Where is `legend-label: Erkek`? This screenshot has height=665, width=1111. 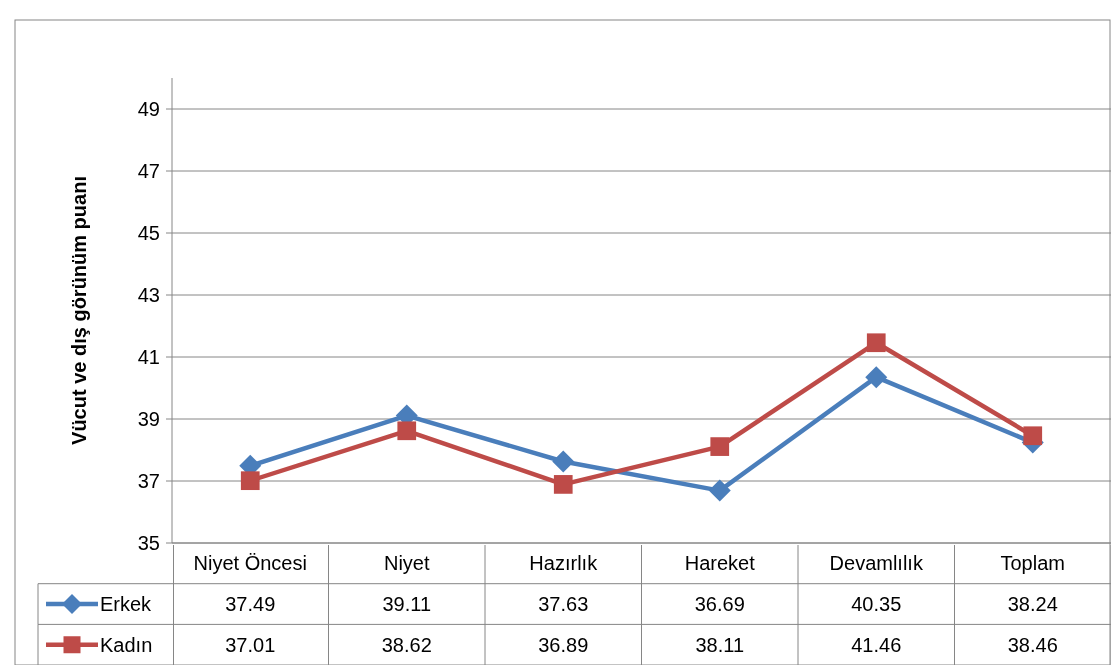
legend-label: Erkek is located at coordinates (126, 604).